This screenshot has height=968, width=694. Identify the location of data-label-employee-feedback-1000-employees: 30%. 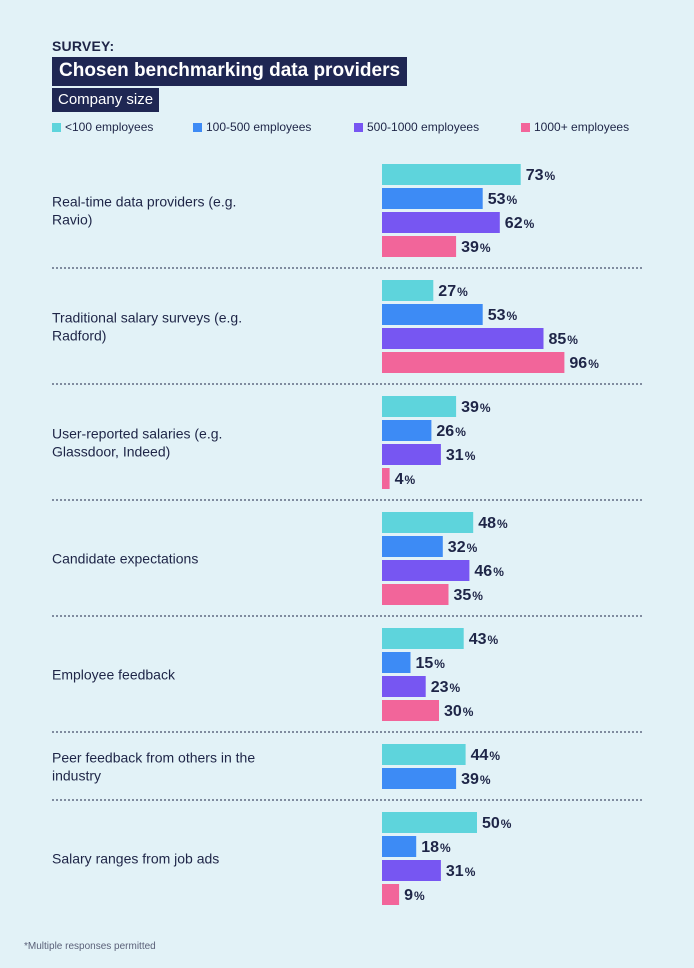
(459, 711).